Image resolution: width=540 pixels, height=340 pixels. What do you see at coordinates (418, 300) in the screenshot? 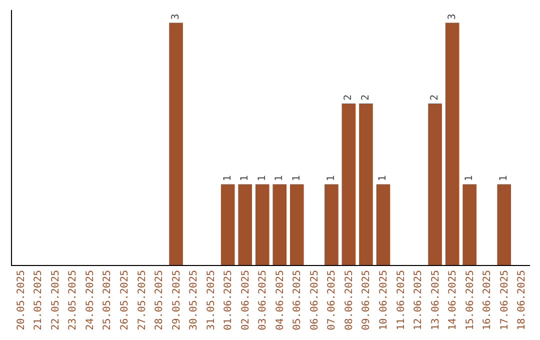
I see `x-tick-label: 12.06.2025` at bounding box center [418, 300].